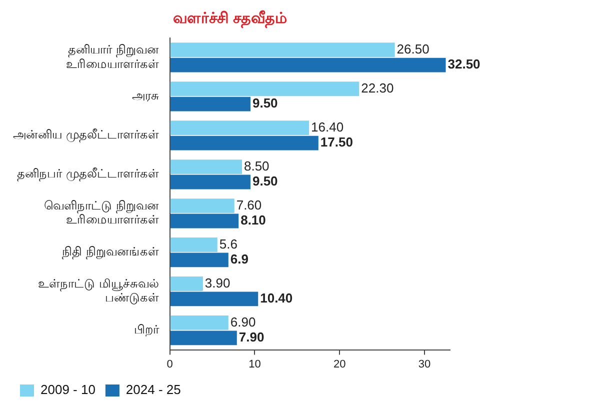 This screenshot has height=413, width=600. I want to click on y-tick-label: அன்னிய முதலீட்டாளர்கள், so click(85, 135).